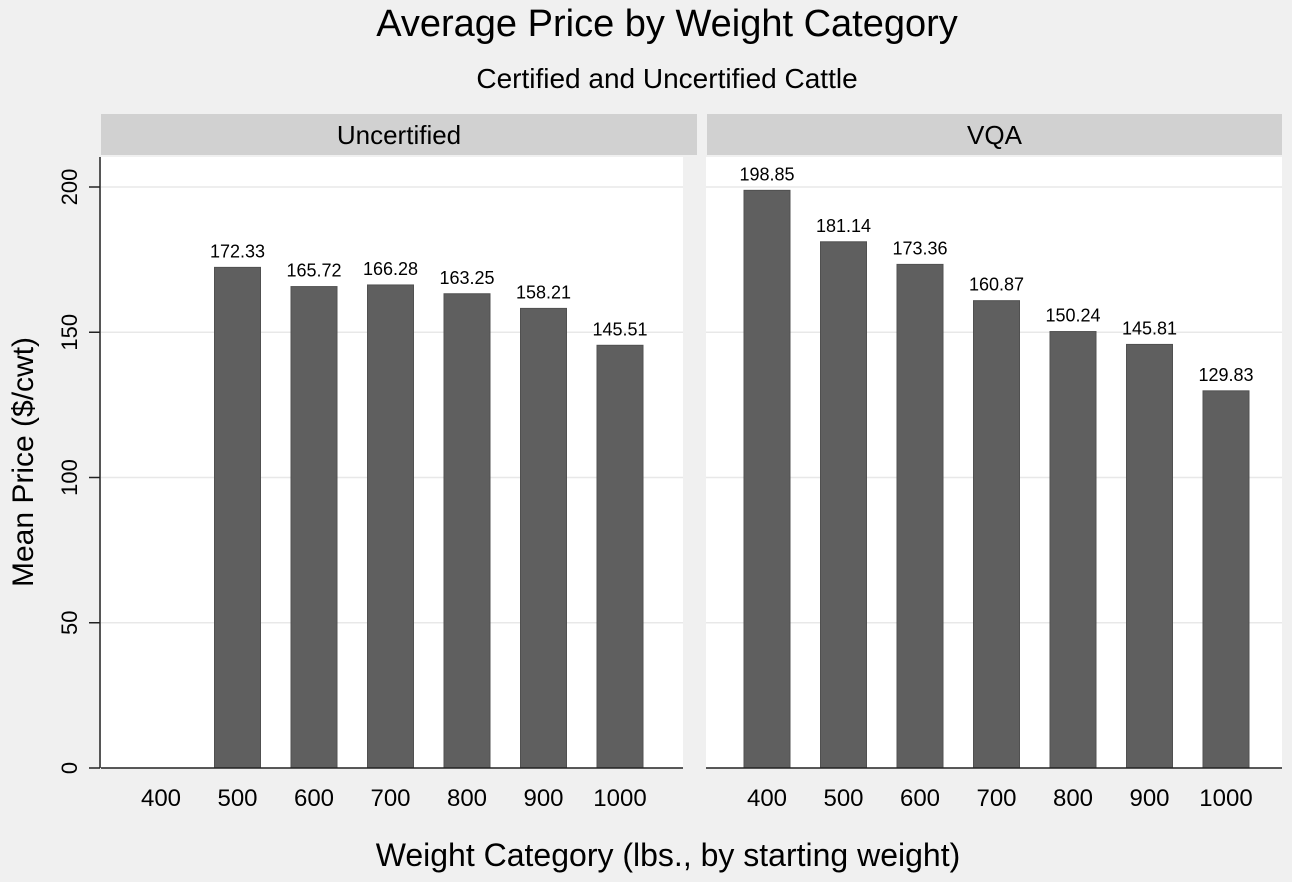  I want to click on y-tick-label: 150, so click(69, 332).